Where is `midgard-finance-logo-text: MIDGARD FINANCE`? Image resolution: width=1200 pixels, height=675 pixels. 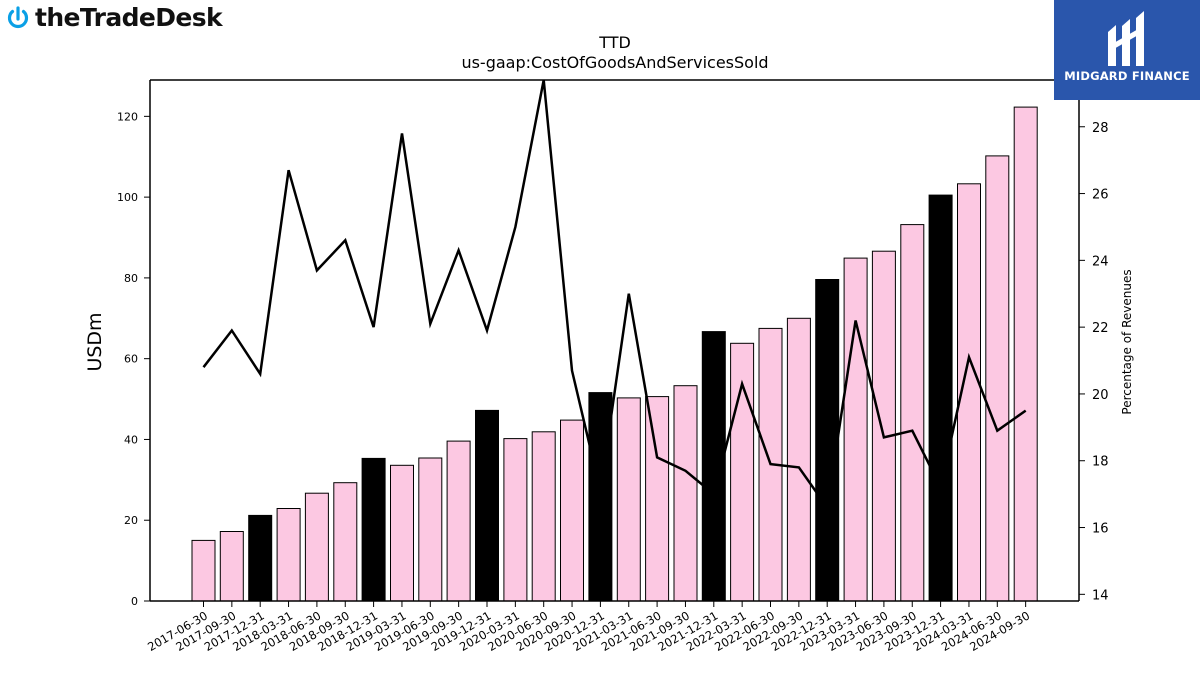
midgard-finance-logo-text: MIDGARD FINANCE is located at coordinates (1127, 76).